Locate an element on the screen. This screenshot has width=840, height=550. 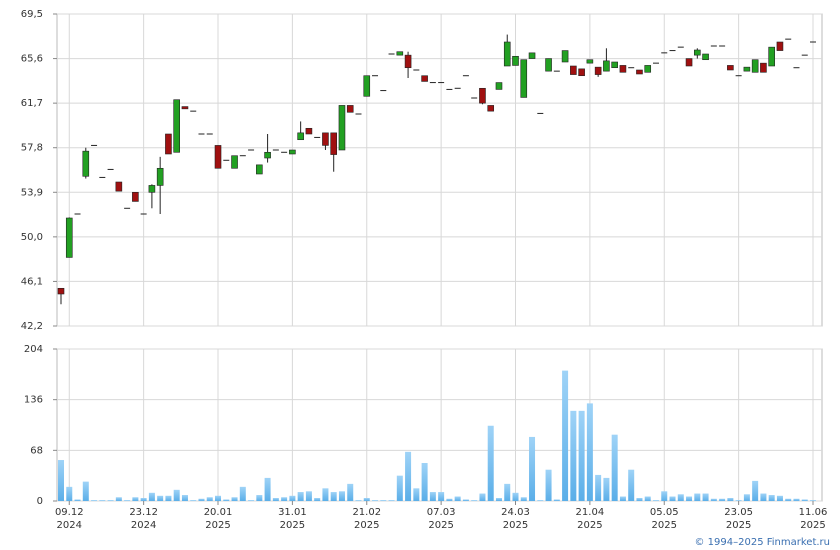
volume-tick-label: 204 is located at coordinates (33, 349).